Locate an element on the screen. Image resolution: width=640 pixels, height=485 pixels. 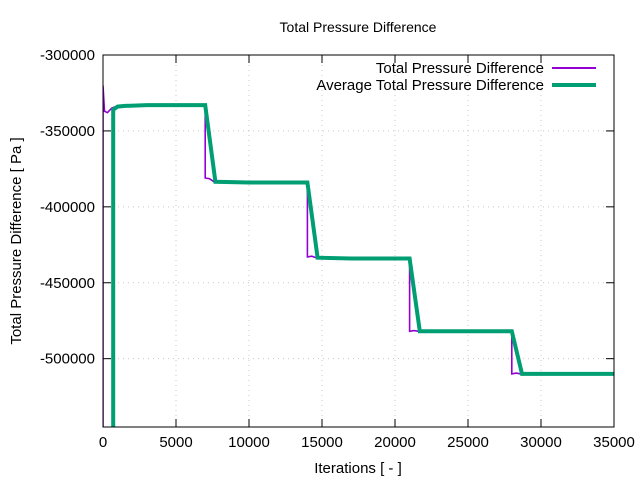
x-tick-label: 10000 is located at coordinates (249, 442).